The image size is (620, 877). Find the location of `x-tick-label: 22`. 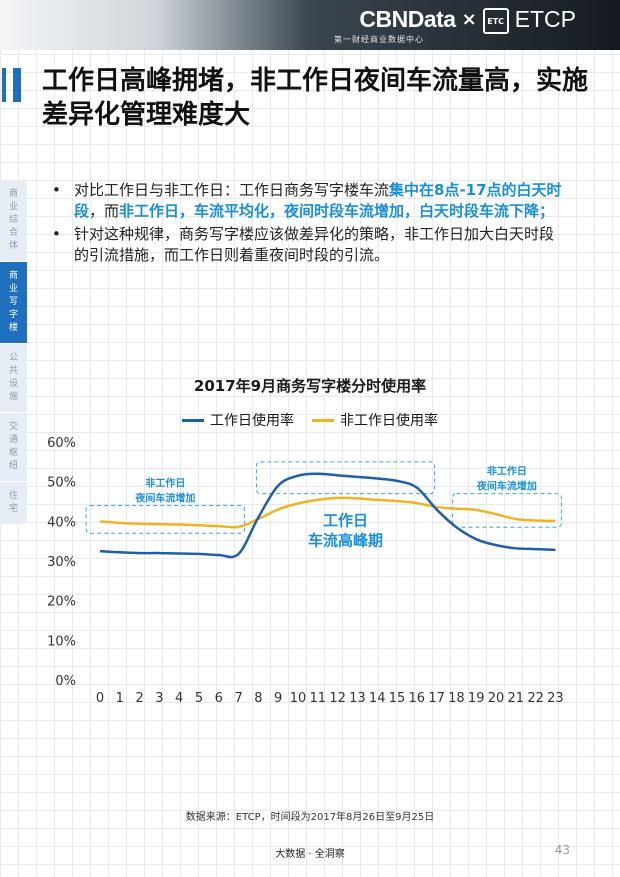

x-tick-label: 22 is located at coordinates (535, 698).